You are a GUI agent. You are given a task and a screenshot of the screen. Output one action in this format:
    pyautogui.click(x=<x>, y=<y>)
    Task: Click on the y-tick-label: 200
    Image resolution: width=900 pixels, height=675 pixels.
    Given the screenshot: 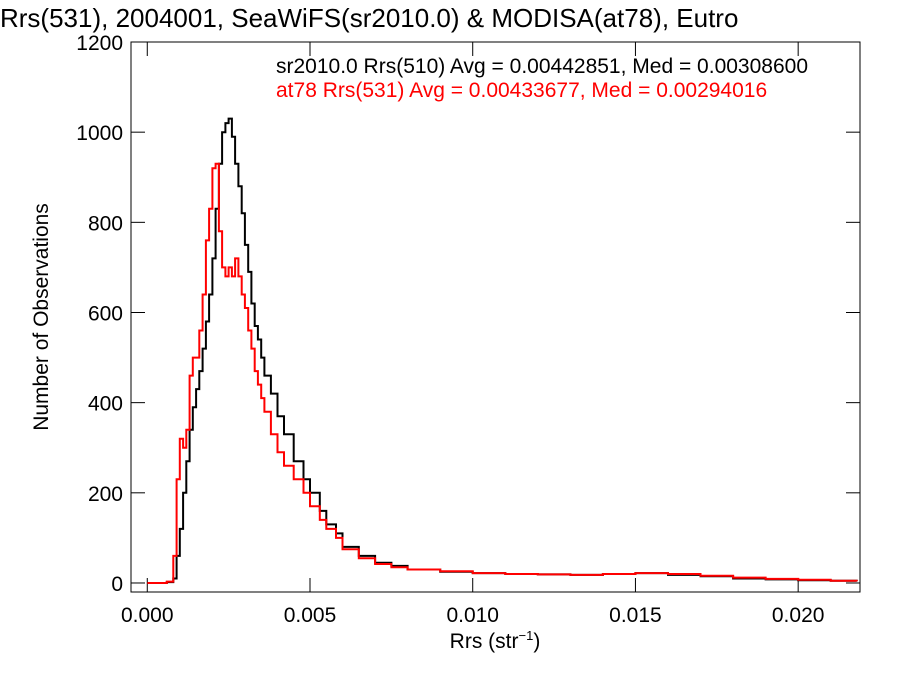 What is the action you would take?
    pyautogui.click(x=105, y=494)
    